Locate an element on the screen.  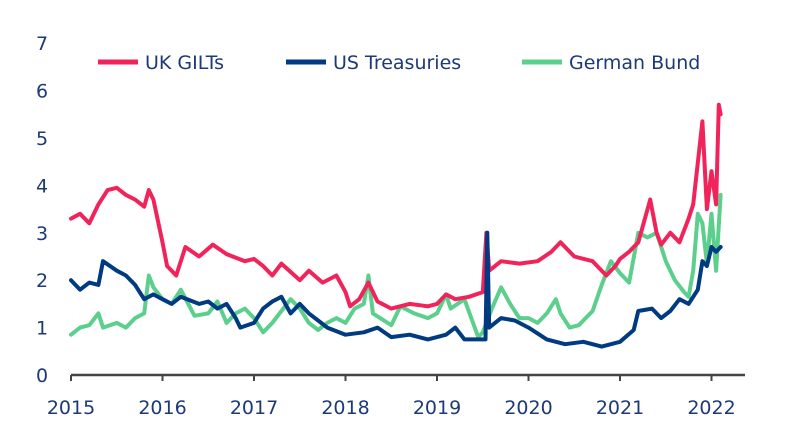
y-tick-label: 6 is located at coordinates (42, 92).